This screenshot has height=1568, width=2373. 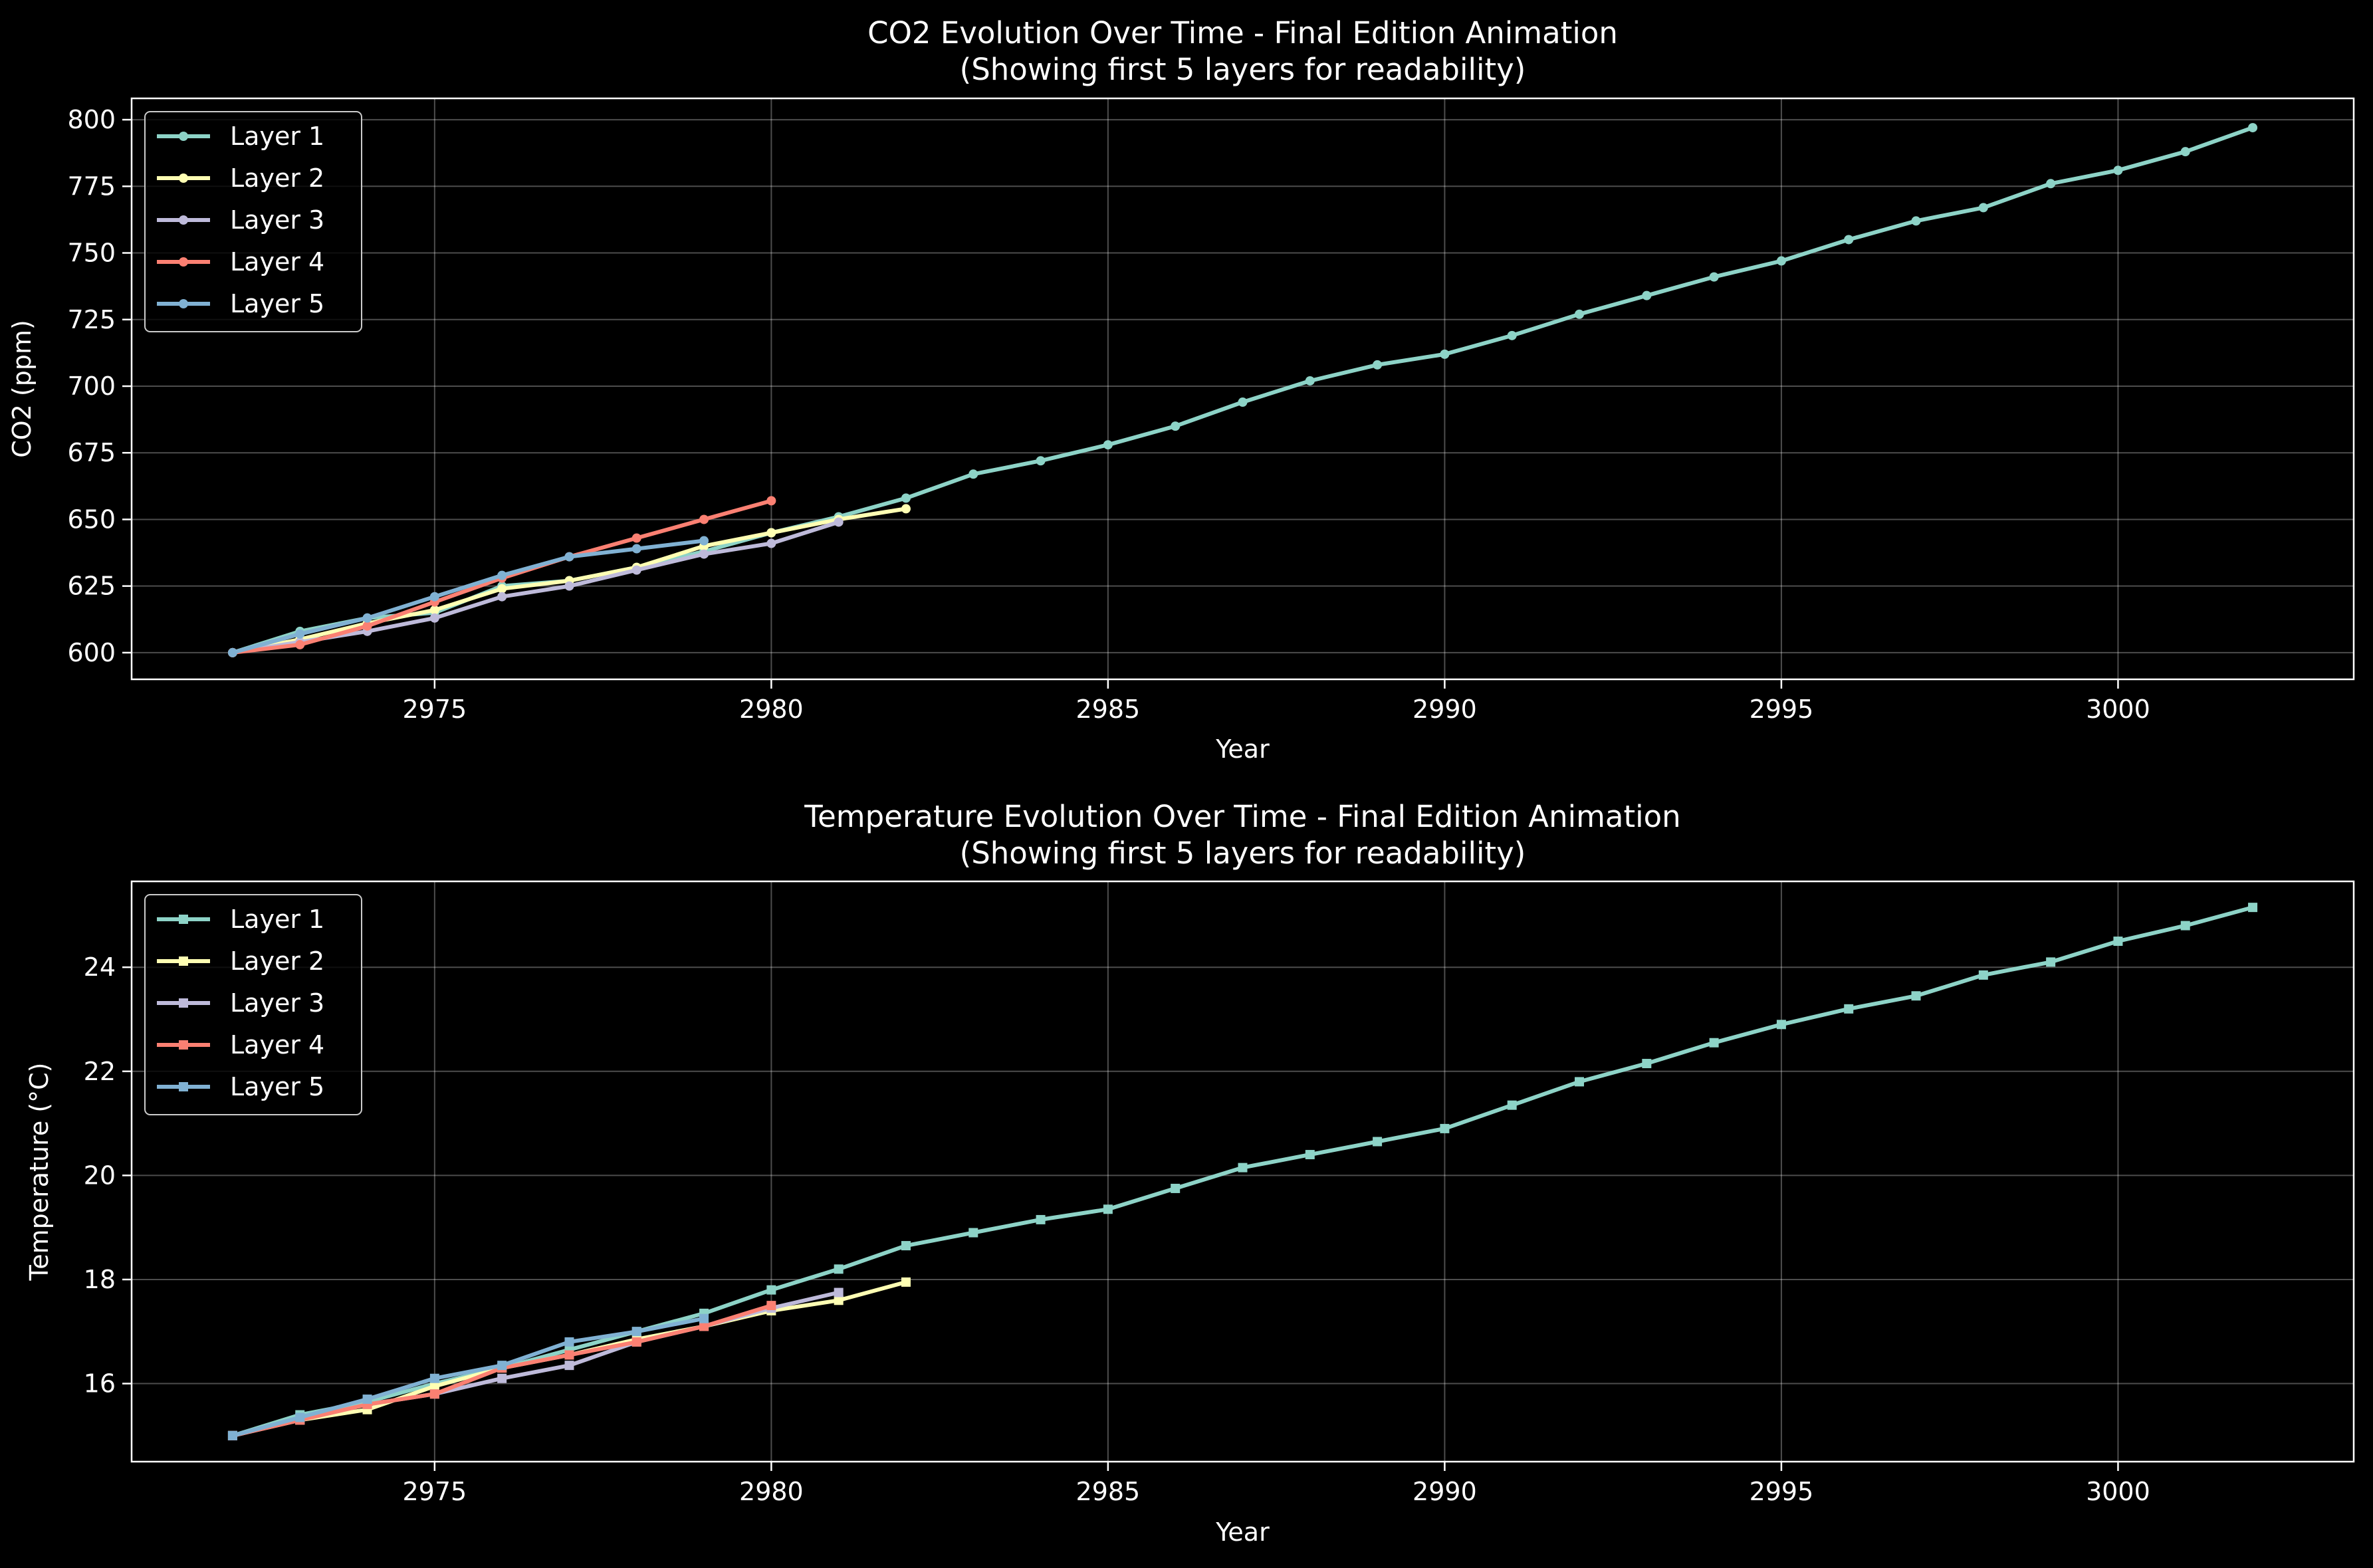 What do you see at coordinates (277, 1086) in the screenshot?
I see `legend-label: Layer 5` at bounding box center [277, 1086].